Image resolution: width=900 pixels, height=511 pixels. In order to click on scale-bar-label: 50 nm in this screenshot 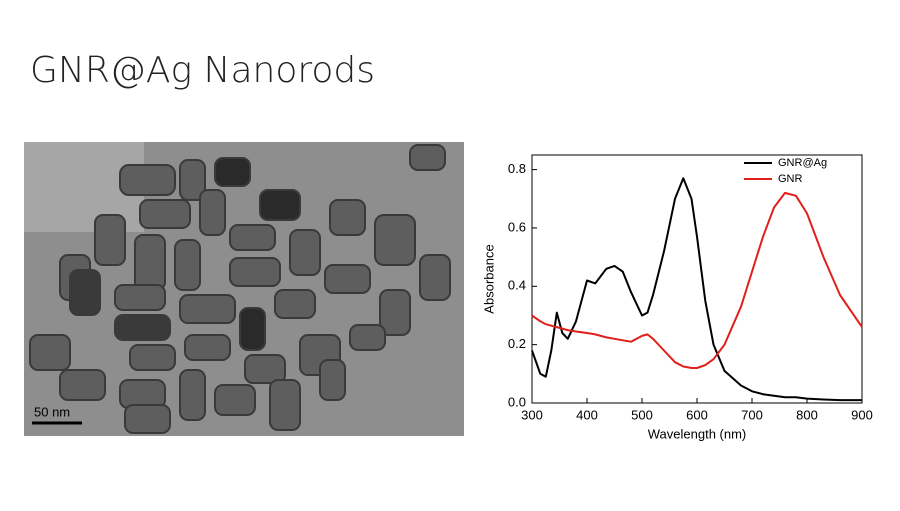, I will do `click(52, 411)`.